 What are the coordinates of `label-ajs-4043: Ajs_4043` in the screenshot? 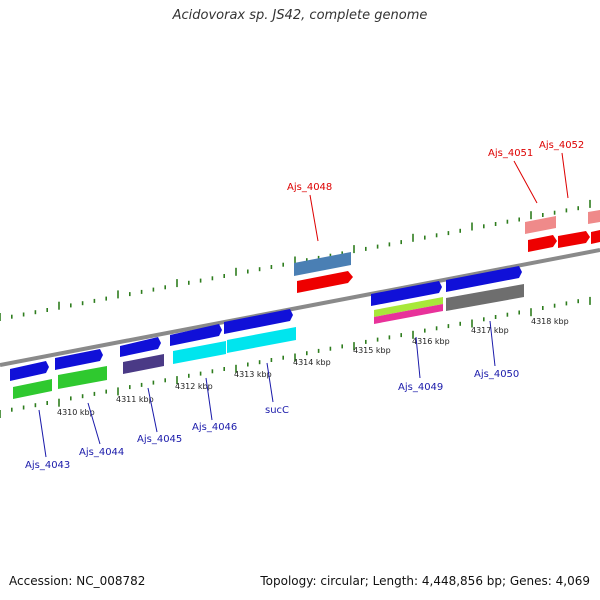 It's located at (47, 465).